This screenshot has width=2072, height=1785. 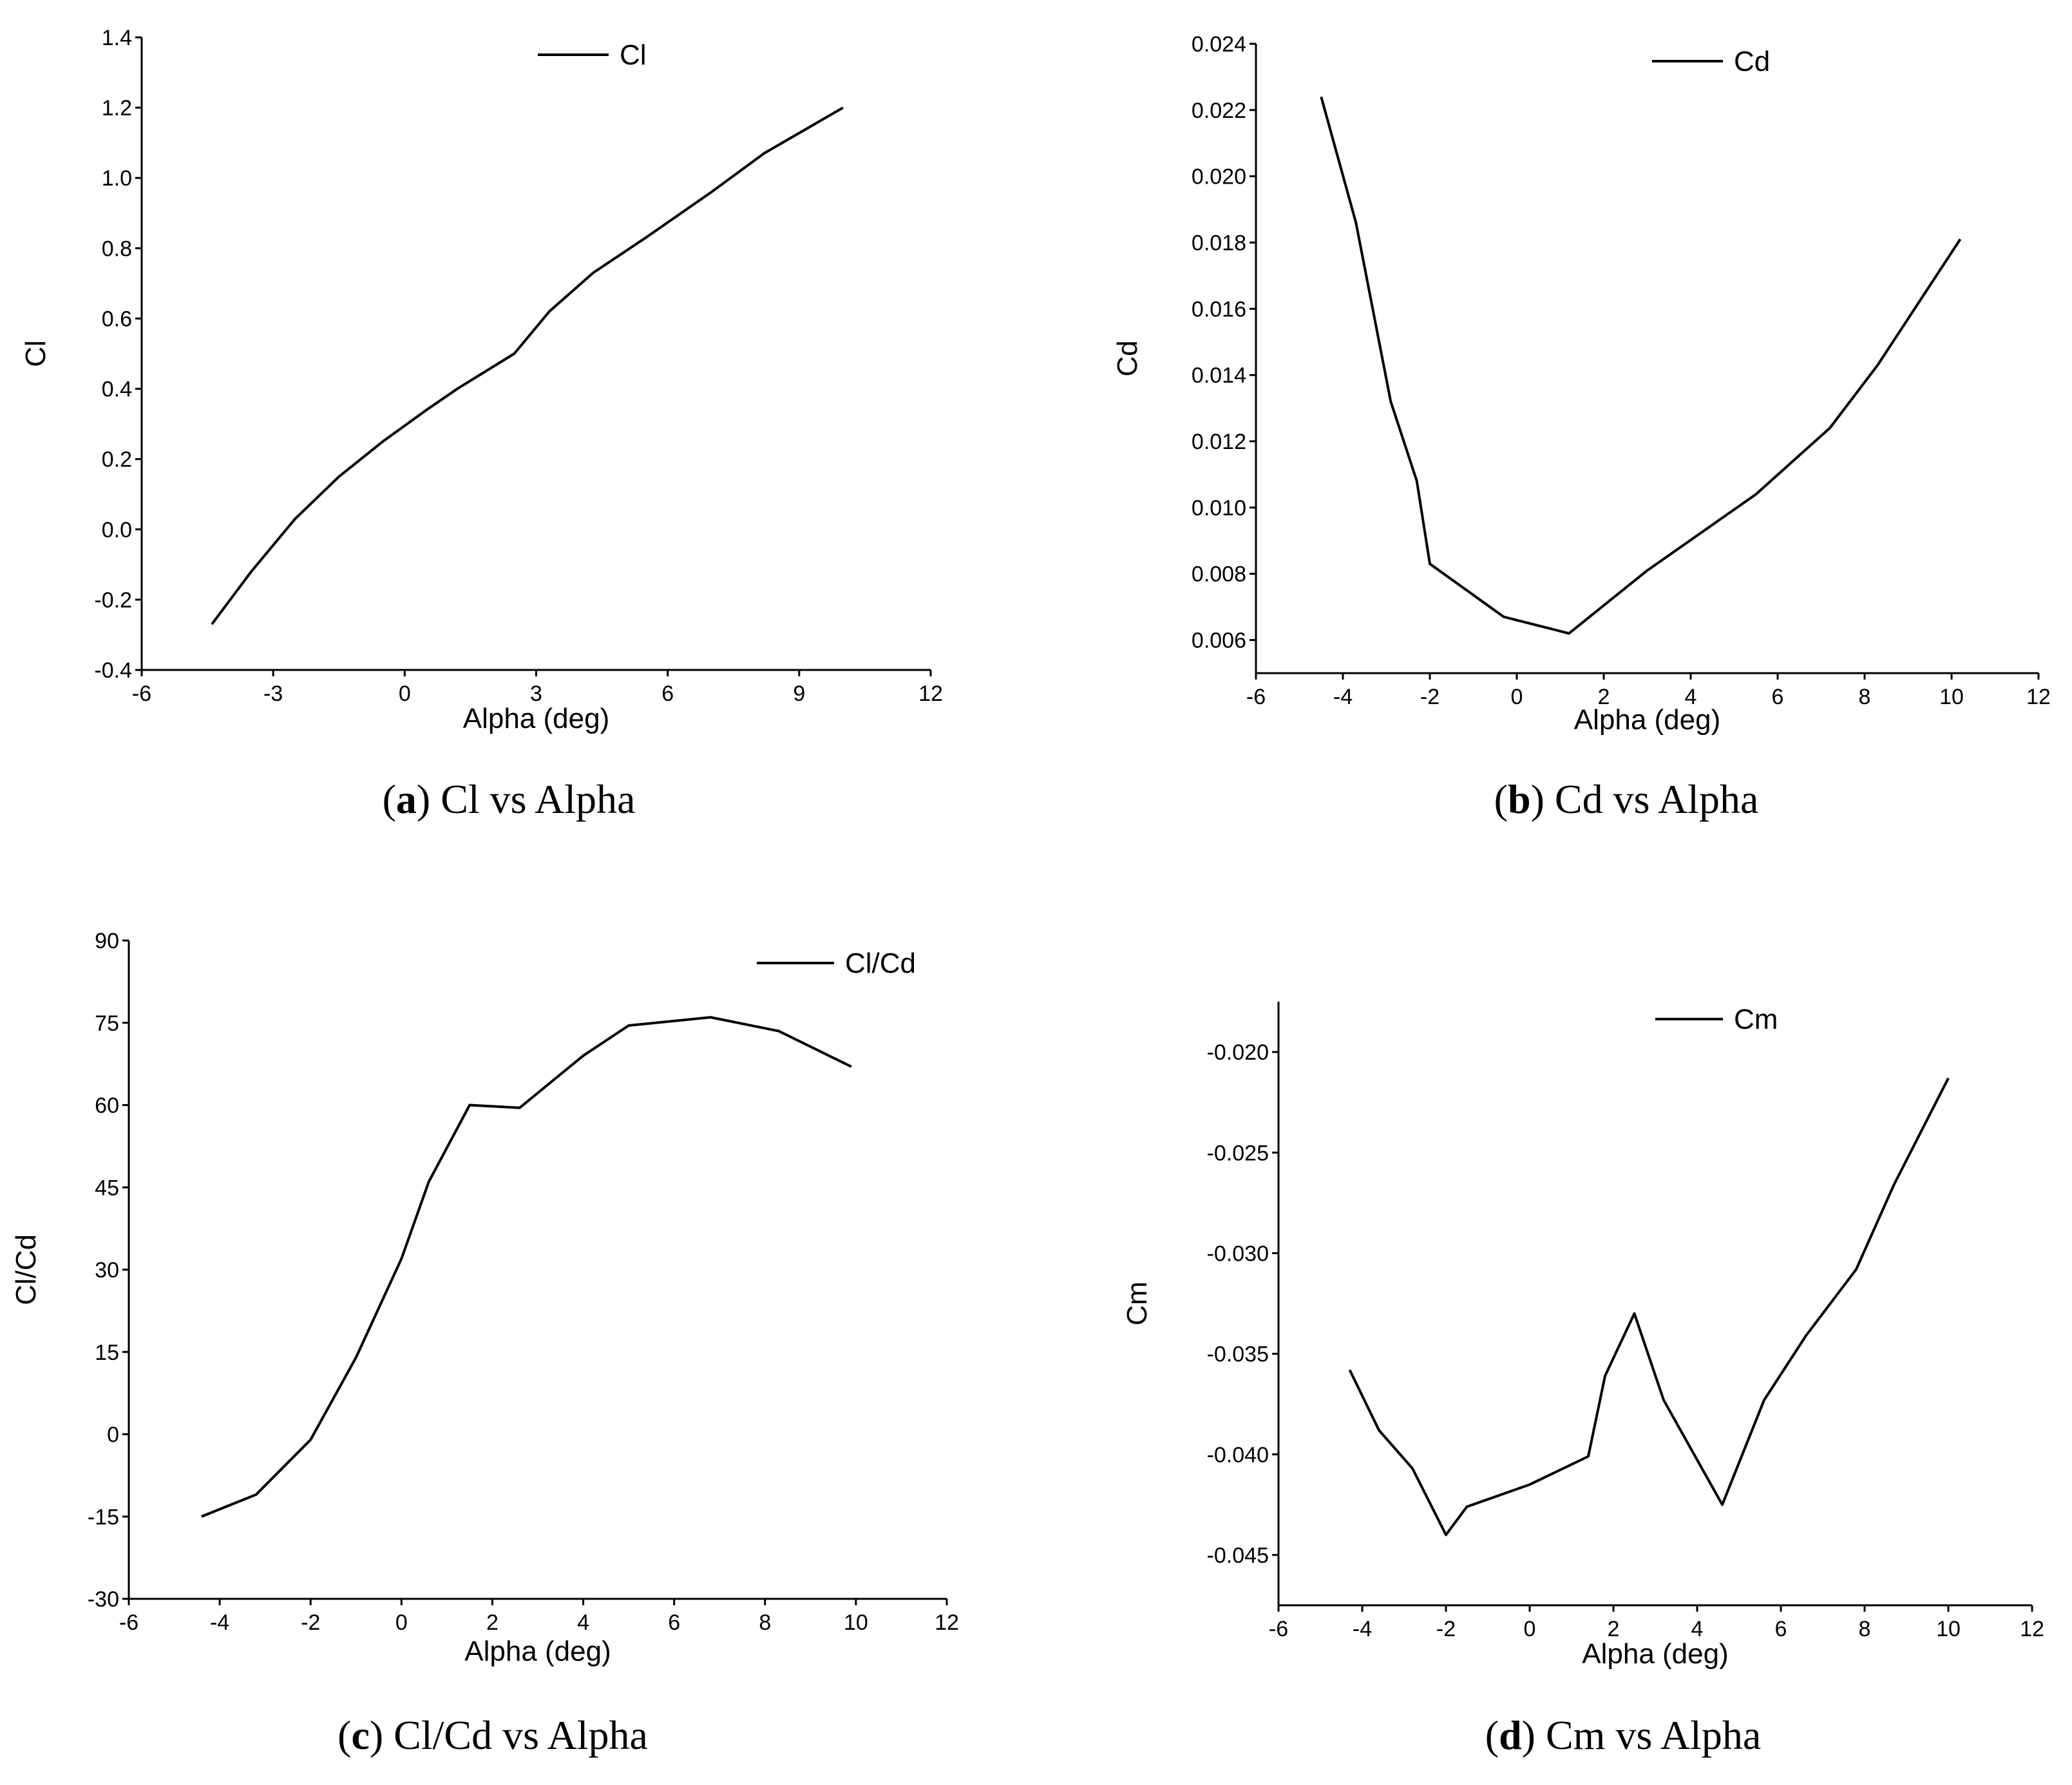 I want to click on y-tick-label: 0.6, so click(x=117, y=319).